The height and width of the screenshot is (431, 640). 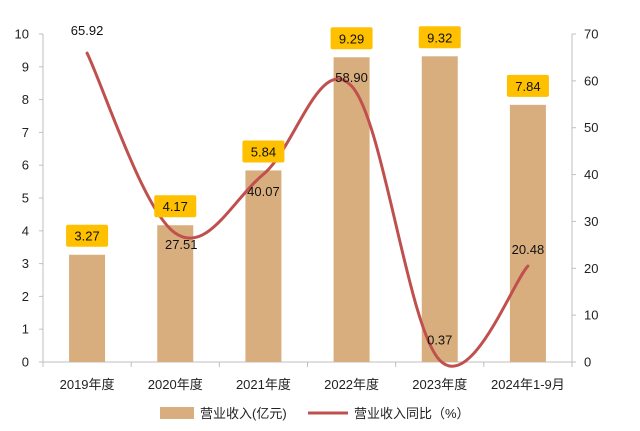 I want to click on right-tick-label: 30, so click(x=591, y=221).